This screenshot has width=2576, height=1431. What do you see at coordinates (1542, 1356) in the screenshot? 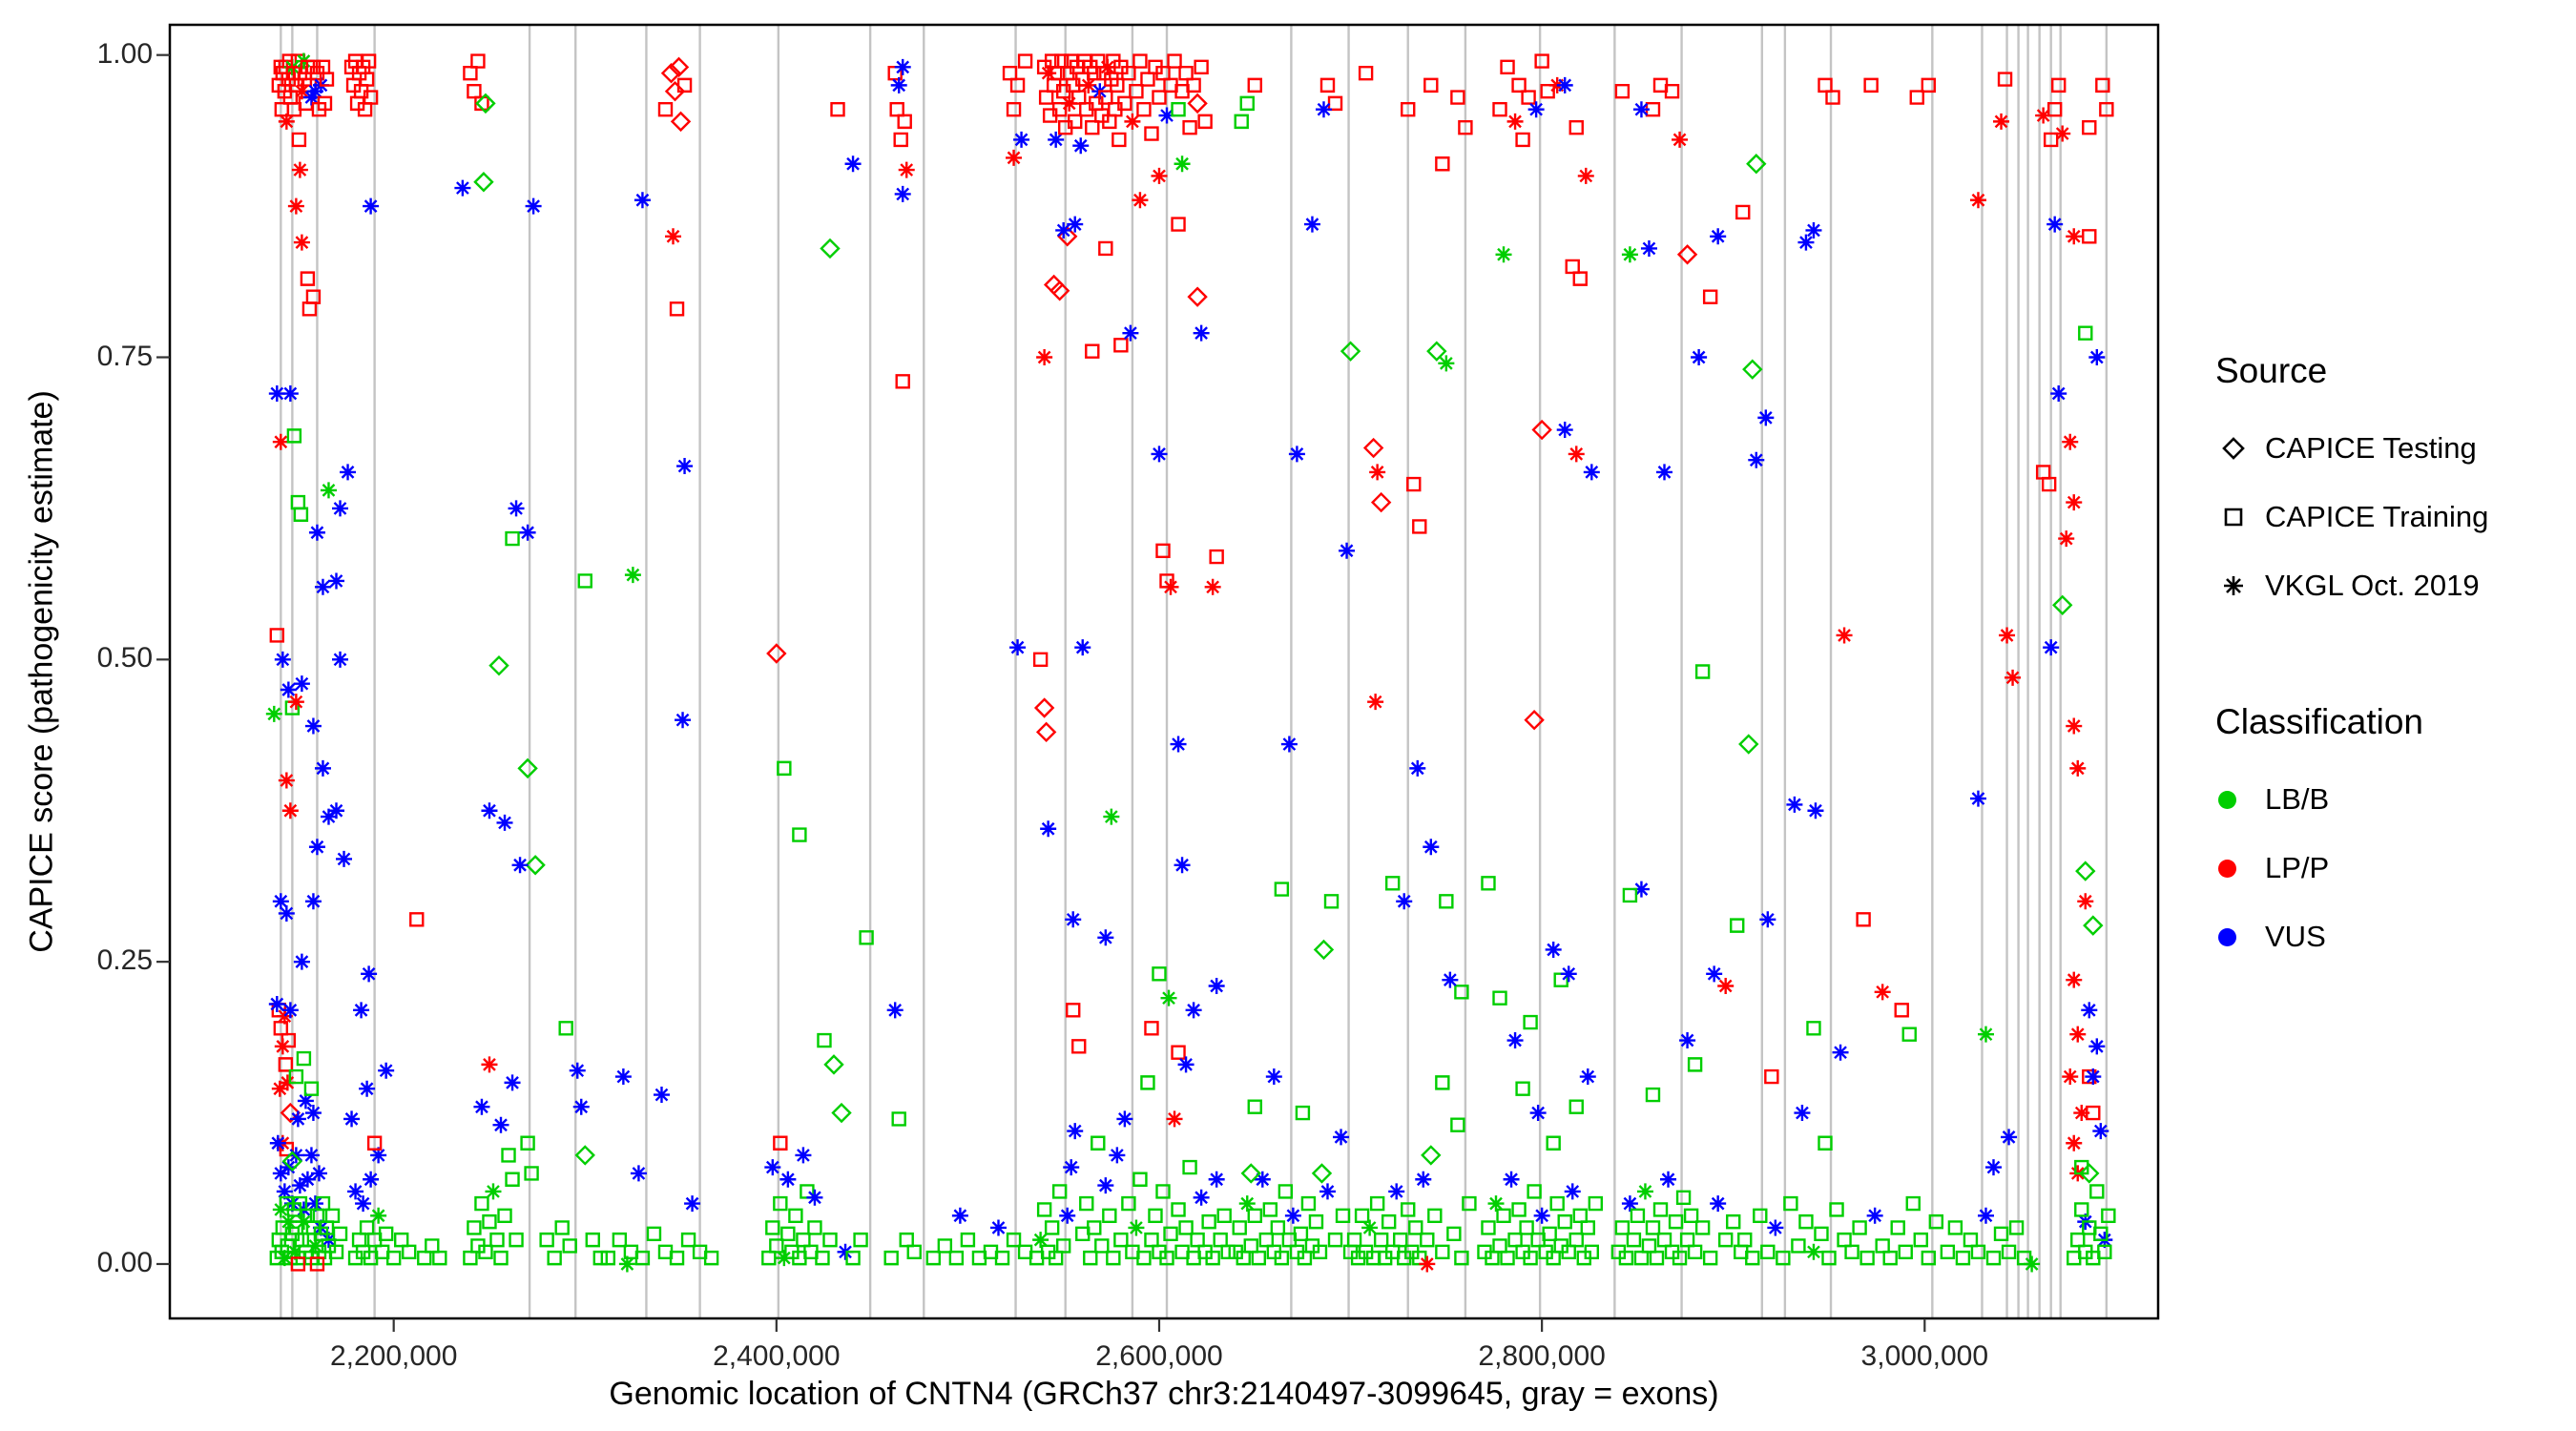
I see `x-tick-label: 2,800,000` at bounding box center [1542, 1356].